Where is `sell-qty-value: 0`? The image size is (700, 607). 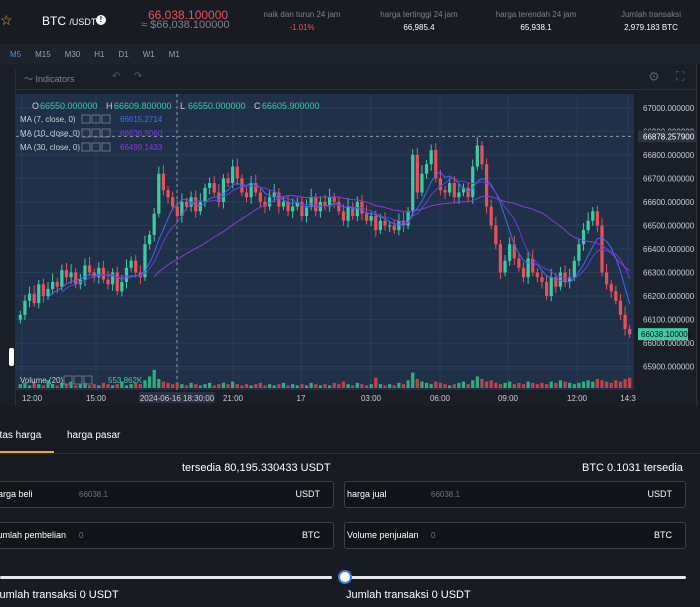 sell-qty-value: 0 is located at coordinates (433, 535).